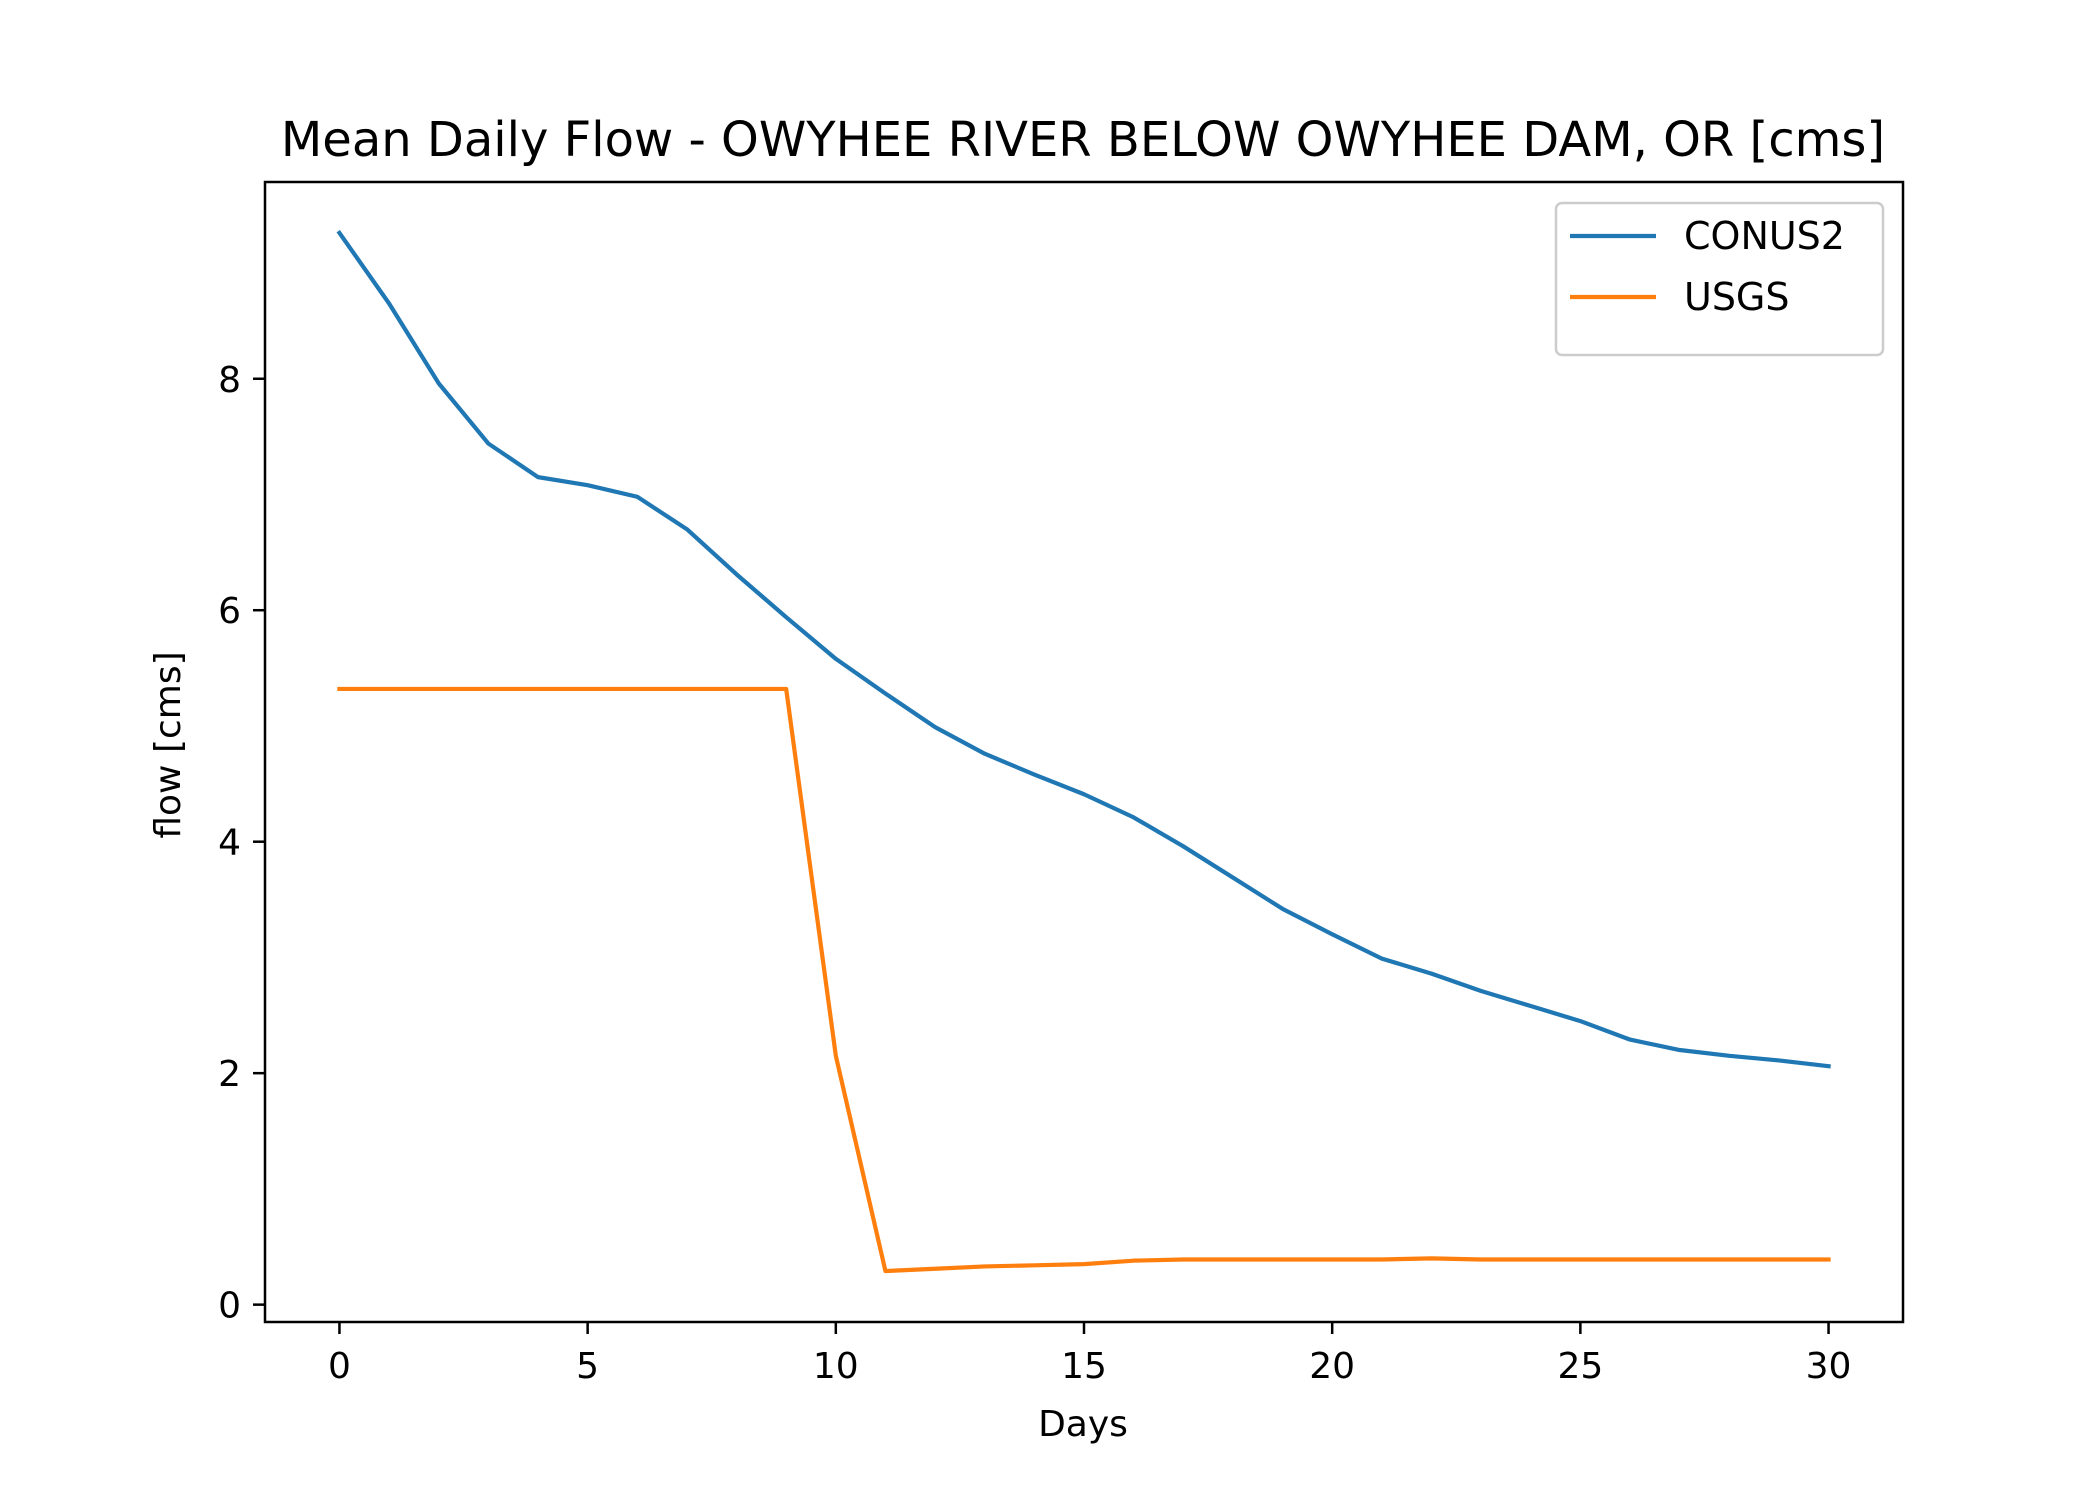 Image resolution: width=2100 pixels, height=1500 pixels. What do you see at coordinates (1332, 1366) in the screenshot?
I see `x-tick-label: 20` at bounding box center [1332, 1366].